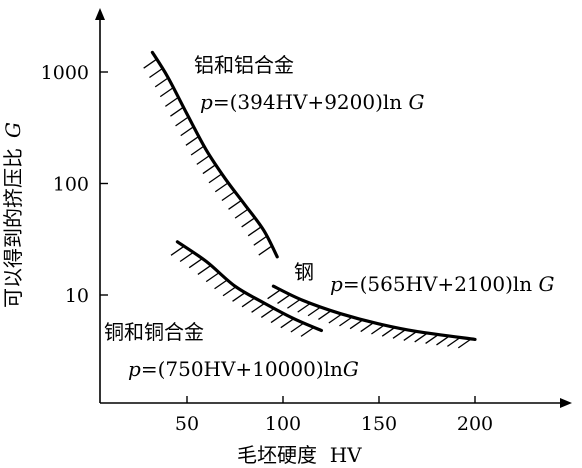 The width and height of the screenshot is (582, 468). What do you see at coordinates (243, 369) in the screenshot?
I see `formula-copper: p=(750HV+10000)lnG` at bounding box center [243, 369].